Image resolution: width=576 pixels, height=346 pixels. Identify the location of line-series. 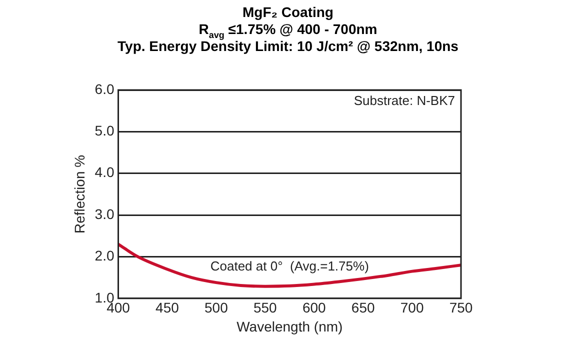
(289, 265).